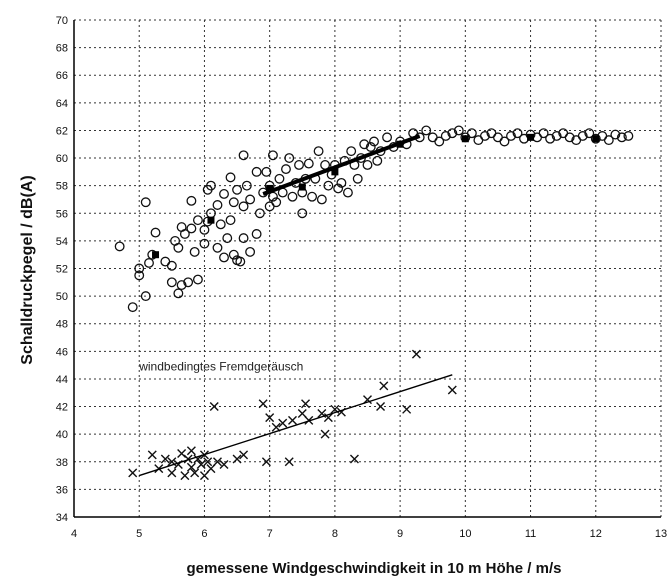  Describe the element at coordinates (270, 534) in the screenshot. I see `x-tick-label: 7` at that location.